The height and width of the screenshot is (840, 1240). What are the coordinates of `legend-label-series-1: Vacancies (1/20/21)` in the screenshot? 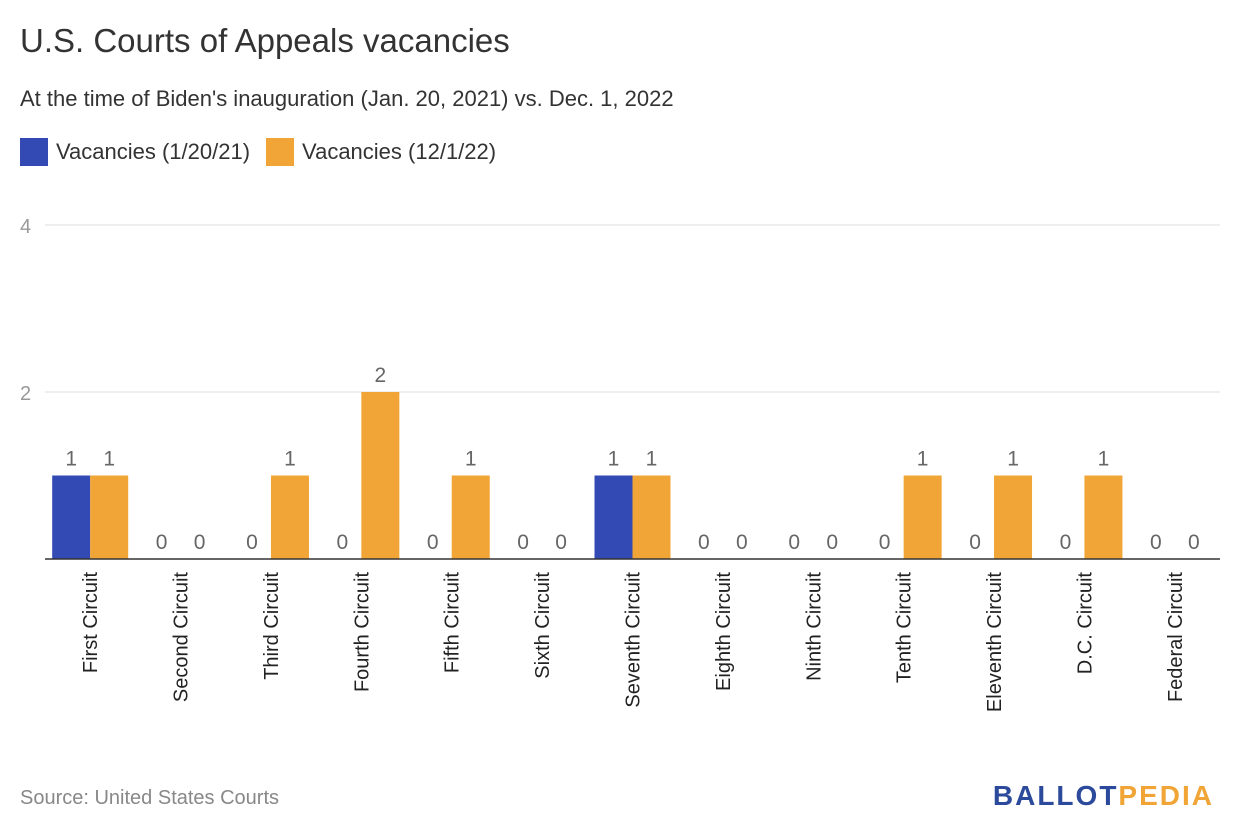 It's located at (153, 151).